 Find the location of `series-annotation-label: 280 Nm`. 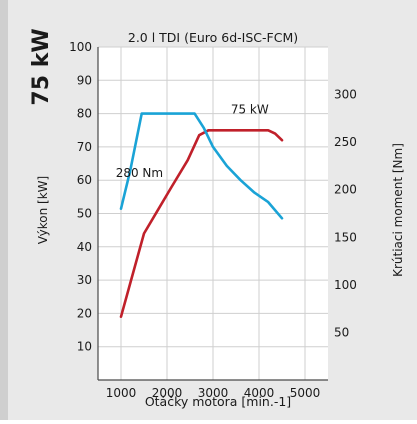

series-annotation-label: 280 Nm is located at coordinates (139, 173).